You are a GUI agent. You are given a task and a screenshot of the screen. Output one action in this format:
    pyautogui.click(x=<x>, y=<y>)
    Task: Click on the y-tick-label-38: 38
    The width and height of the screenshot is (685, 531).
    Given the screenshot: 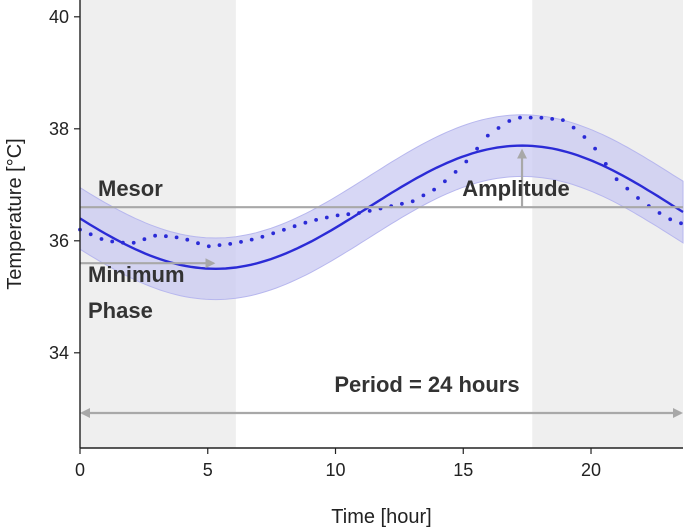 What is the action you would take?
    pyautogui.click(x=59, y=129)
    